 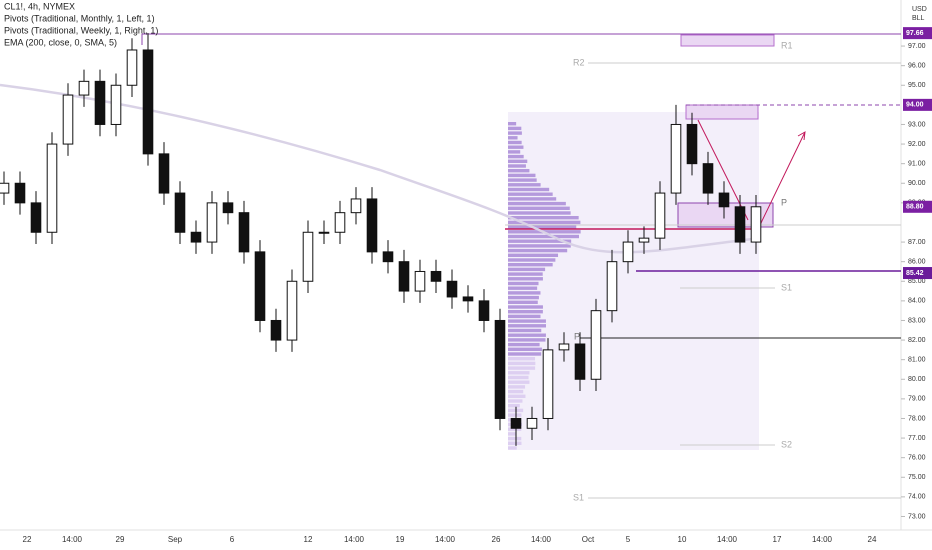 What do you see at coordinates (917, 242) in the screenshot?
I see `y-tick-label: 87.00` at bounding box center [917, 242].